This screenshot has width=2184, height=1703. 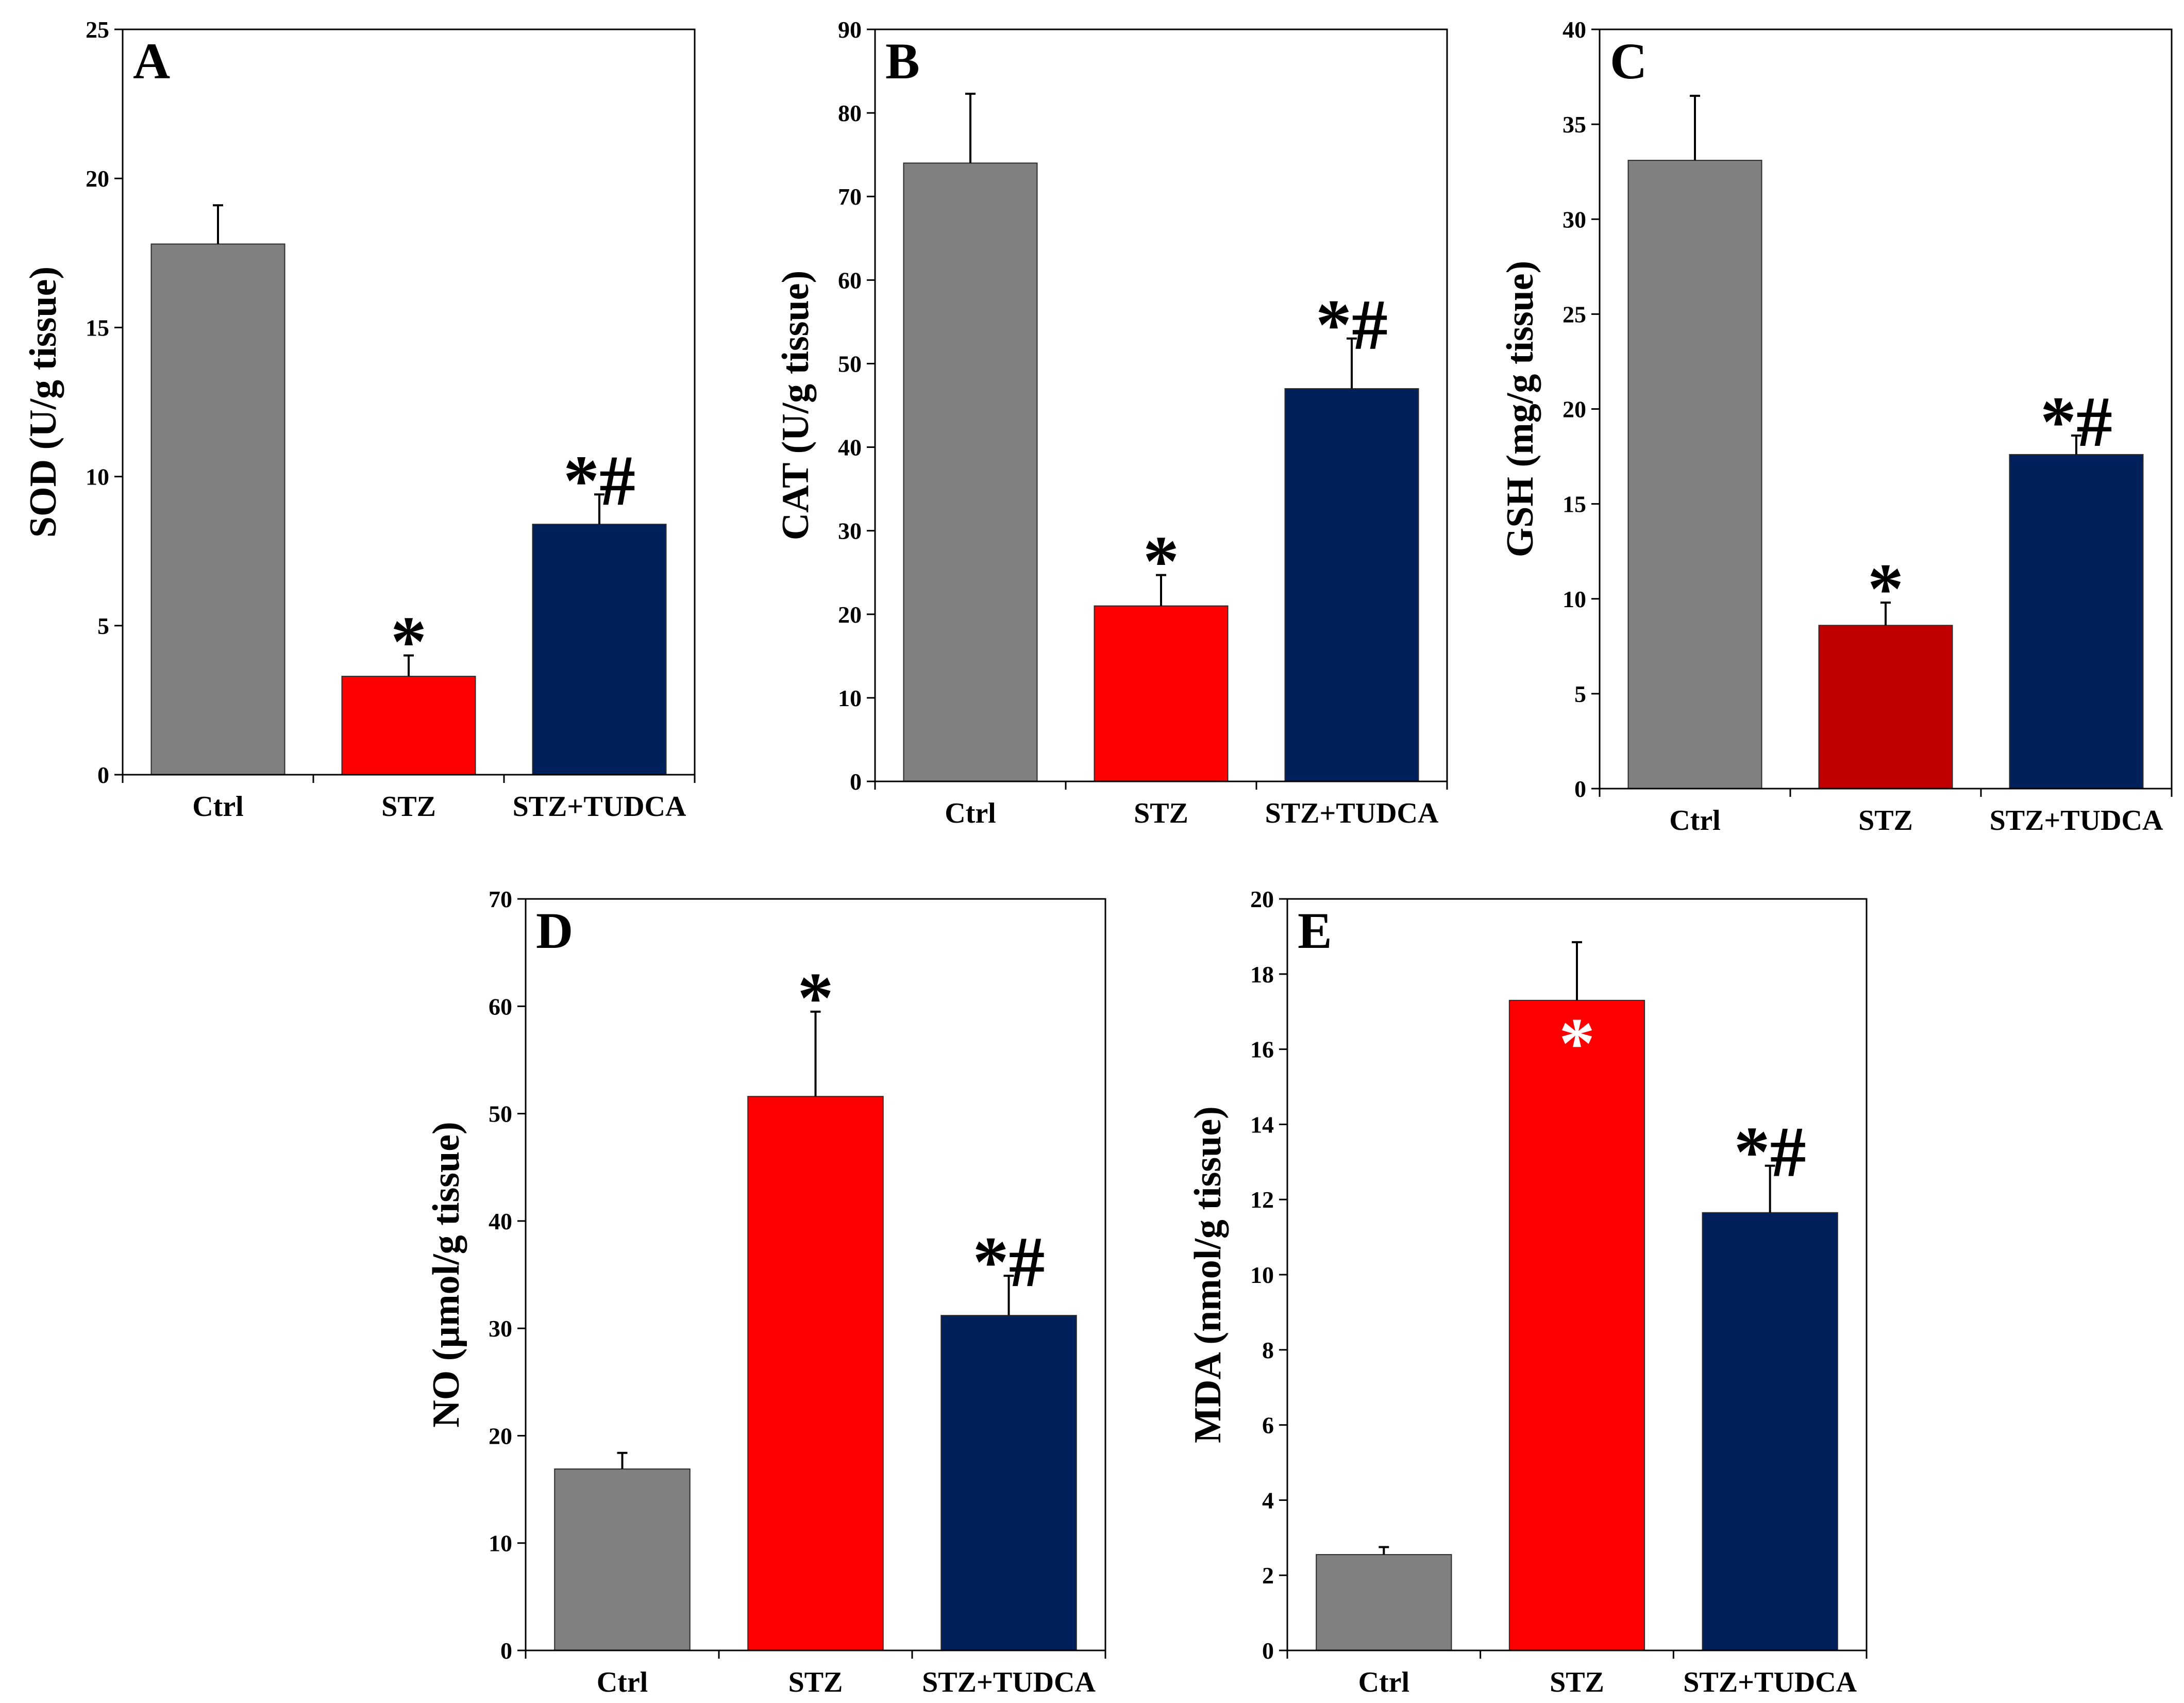 What do you see at coordinates (409, 807) in the screenshot?
I see `x-tick-label-a-1: STZ` at bounding box center [409, 807].